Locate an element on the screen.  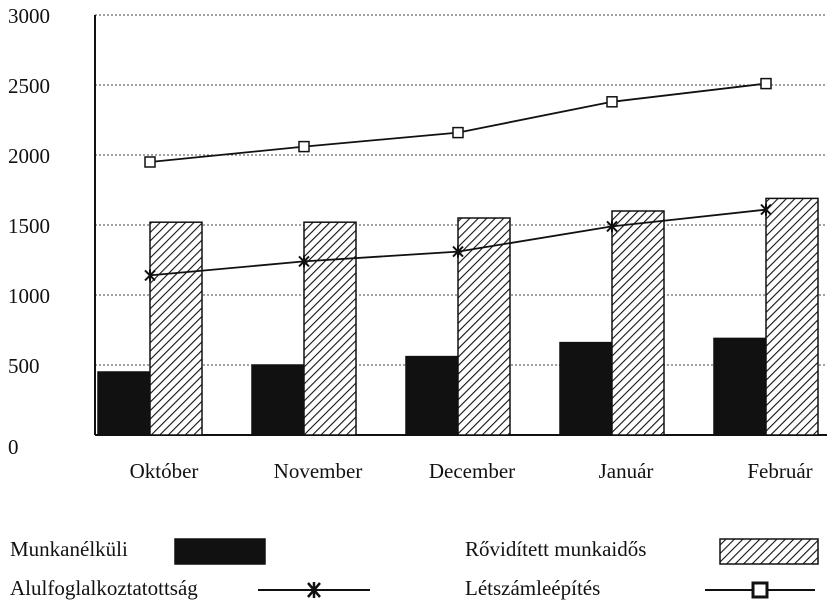
legend-label: Rővidített munkaidős is located at coordinates (555, 549).